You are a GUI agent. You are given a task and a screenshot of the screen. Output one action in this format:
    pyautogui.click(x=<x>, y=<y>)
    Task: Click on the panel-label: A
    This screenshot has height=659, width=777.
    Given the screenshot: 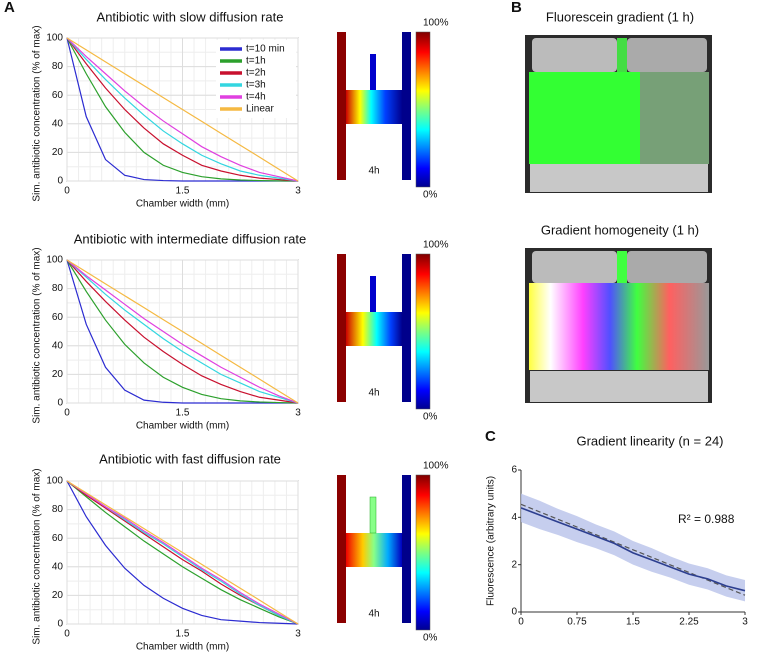 What is the action you would take?
    pyautogui.click(x=9, y=8)
    